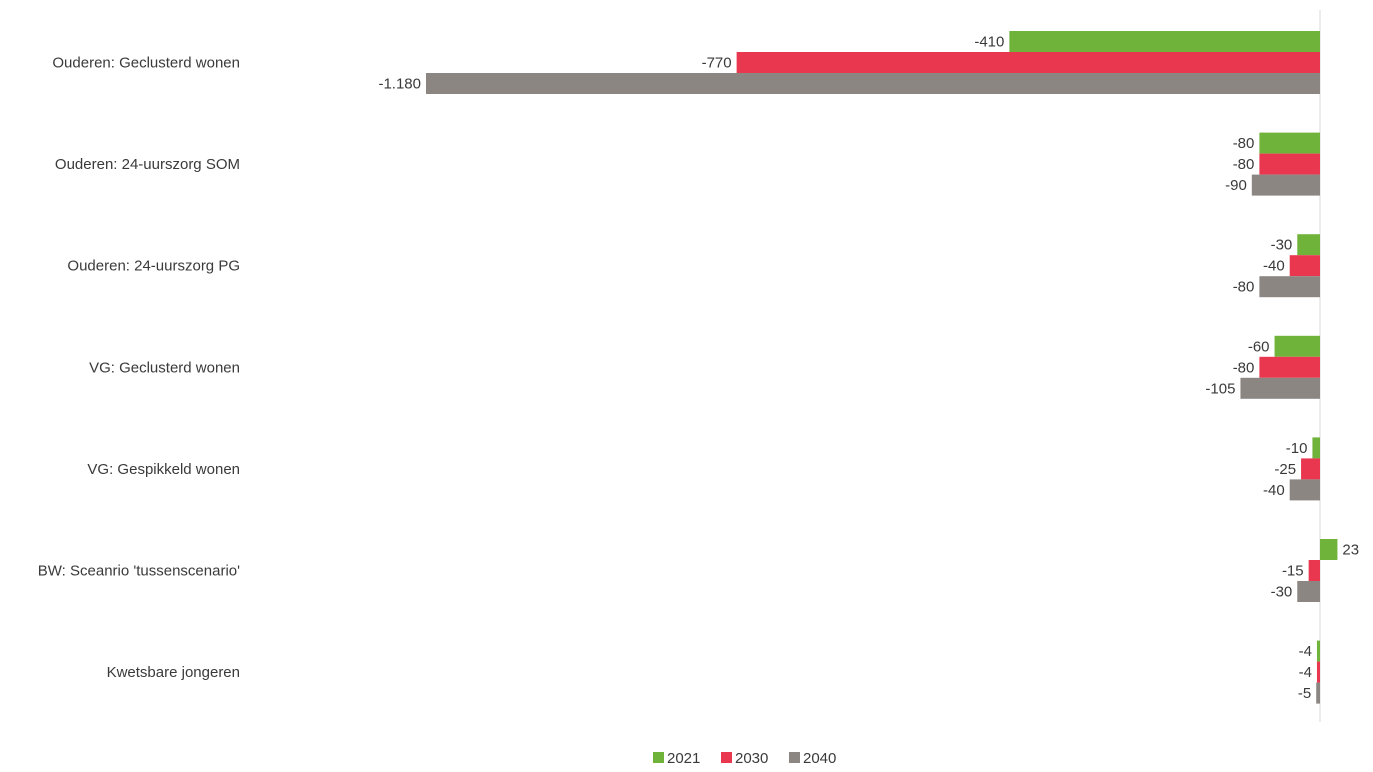 Image resolution: width=1373 pixels, height=772 pixels. Describe the element at coordinates (1314, 570) in the screenshot. I see `bar-bw-sceanrio-tussenscenario-2030` at that location.